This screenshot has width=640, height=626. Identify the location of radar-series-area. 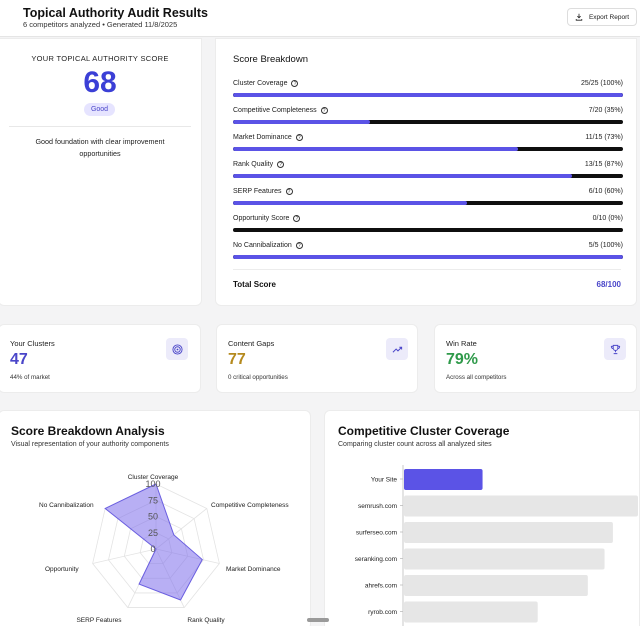
(153, 542).